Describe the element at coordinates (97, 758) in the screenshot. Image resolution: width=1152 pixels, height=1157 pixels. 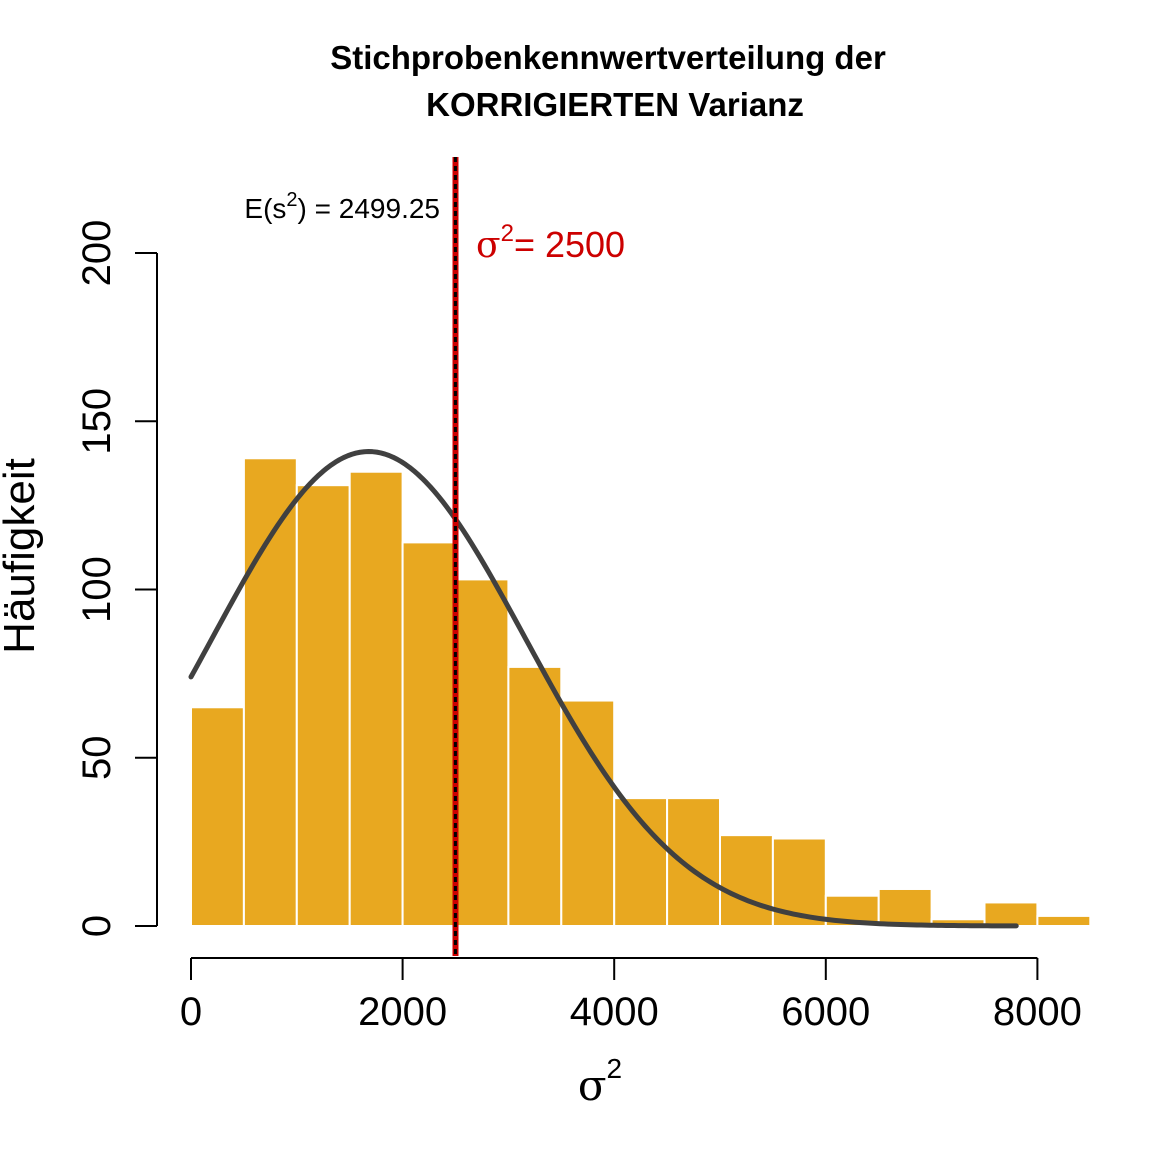
I see `y-tick-label: 50` at that location.